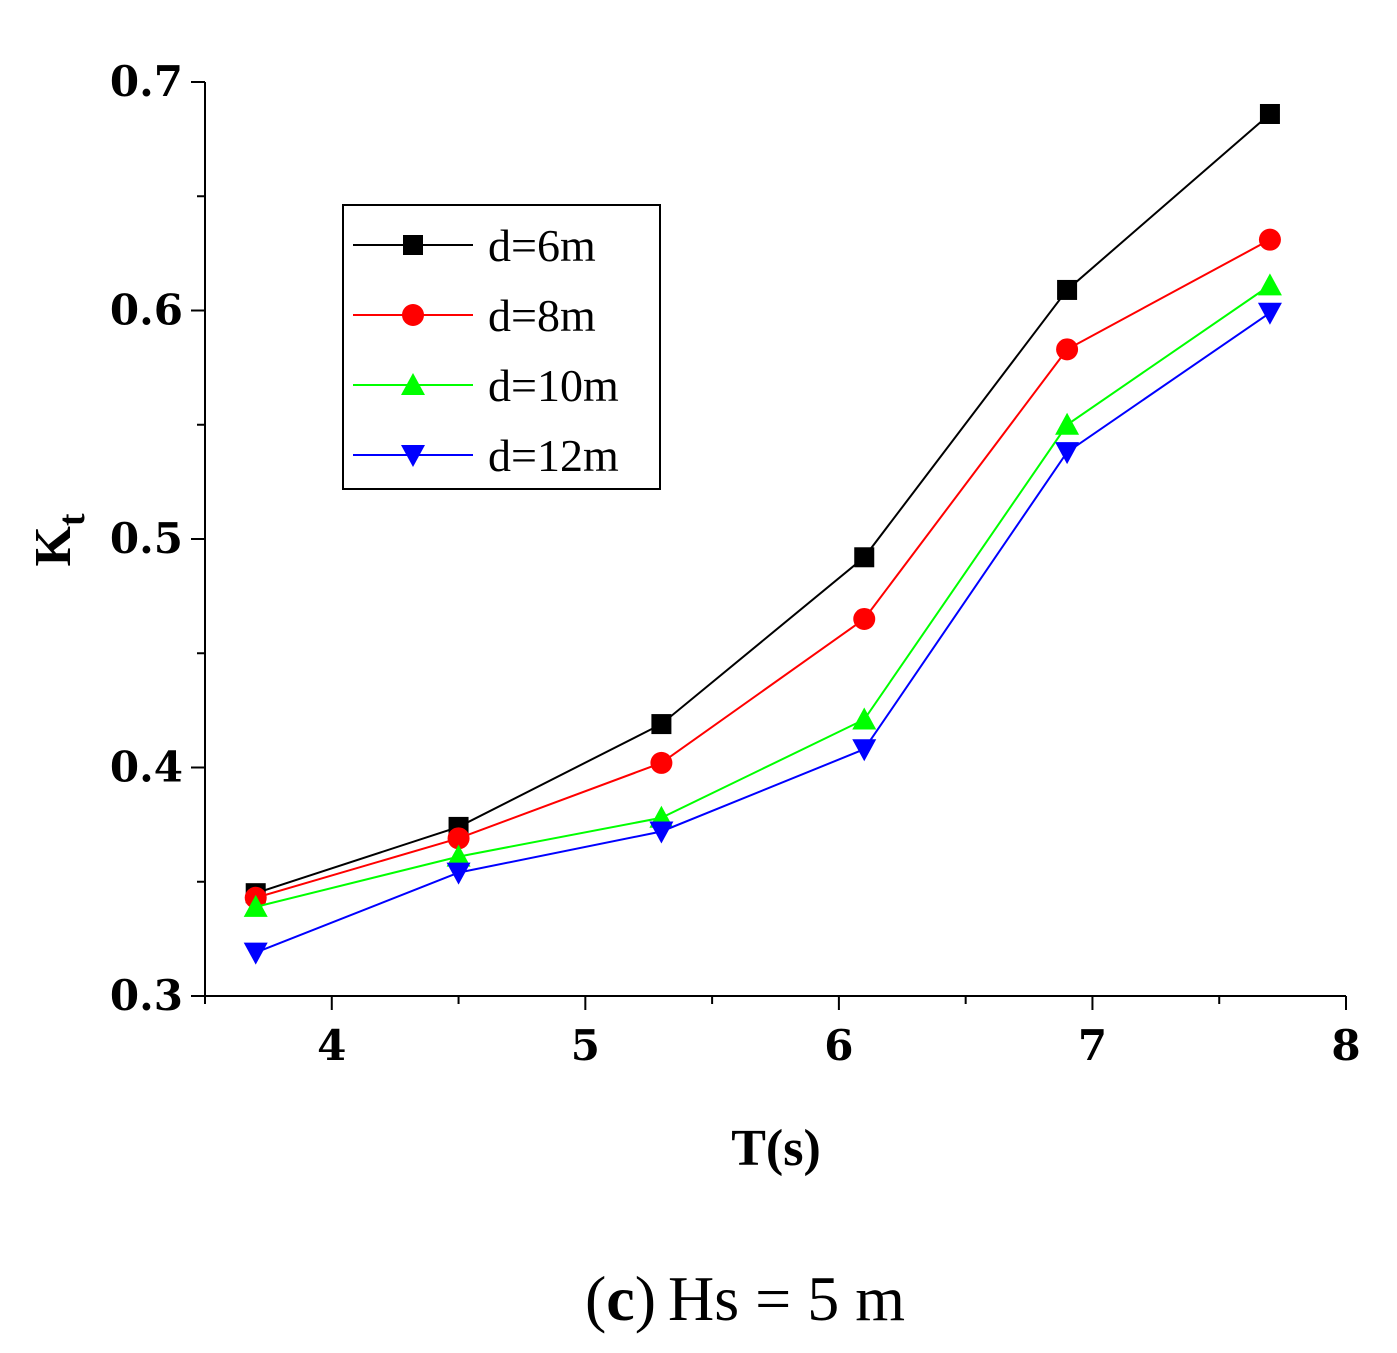 The width and height of the screenshot is (1397, 1353). I want to click on y-tick-label: 0.7, so click(146, 81).